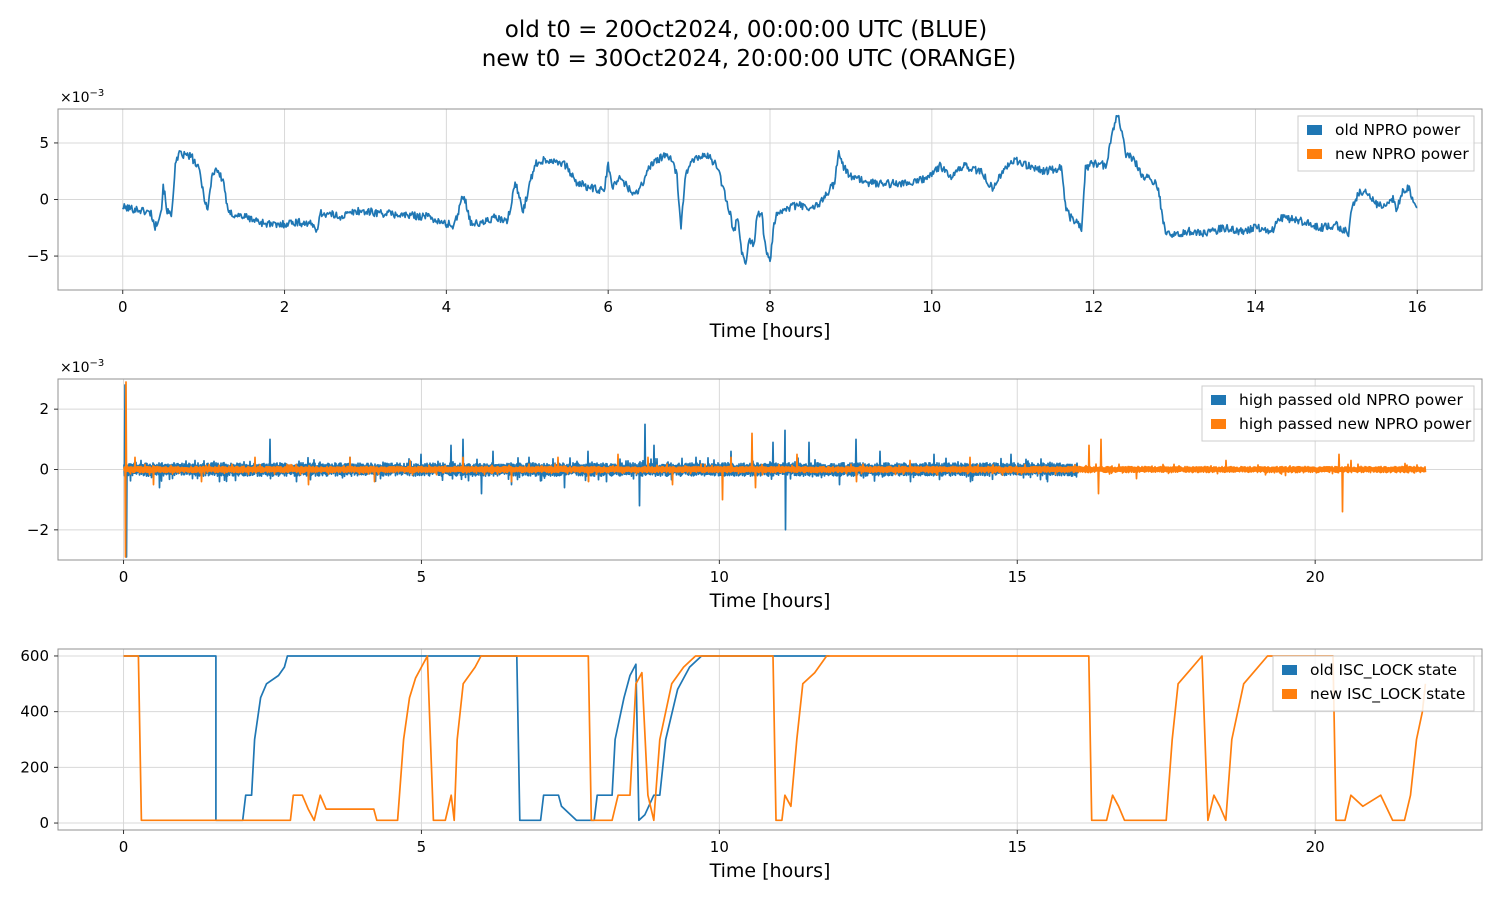 This screenshot has width=1500, height=900. I want to click on legend-label: old NPRO power, so click(1398, 130).